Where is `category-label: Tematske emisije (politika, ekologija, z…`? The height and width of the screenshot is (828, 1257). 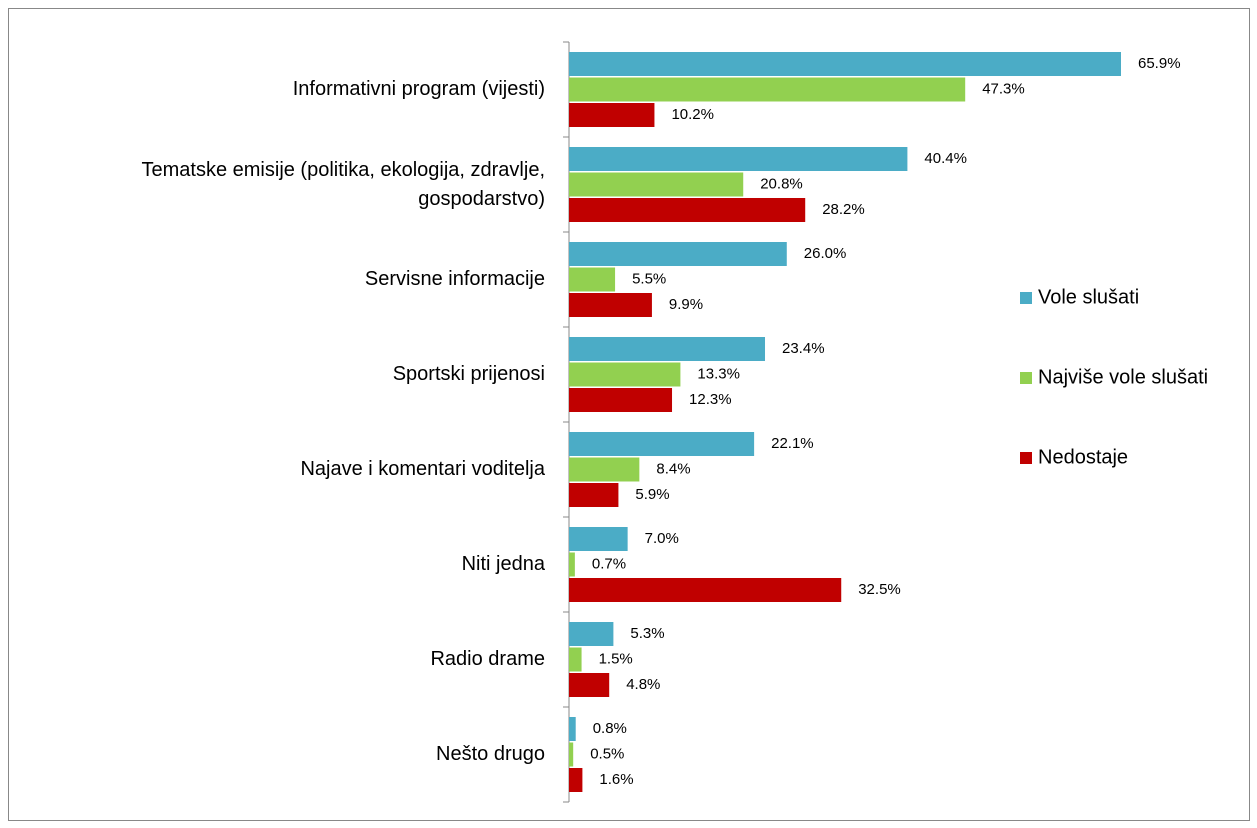
category-label: Tematske emisije (politika, ekologija, z… is located at coordinates (343, 184).